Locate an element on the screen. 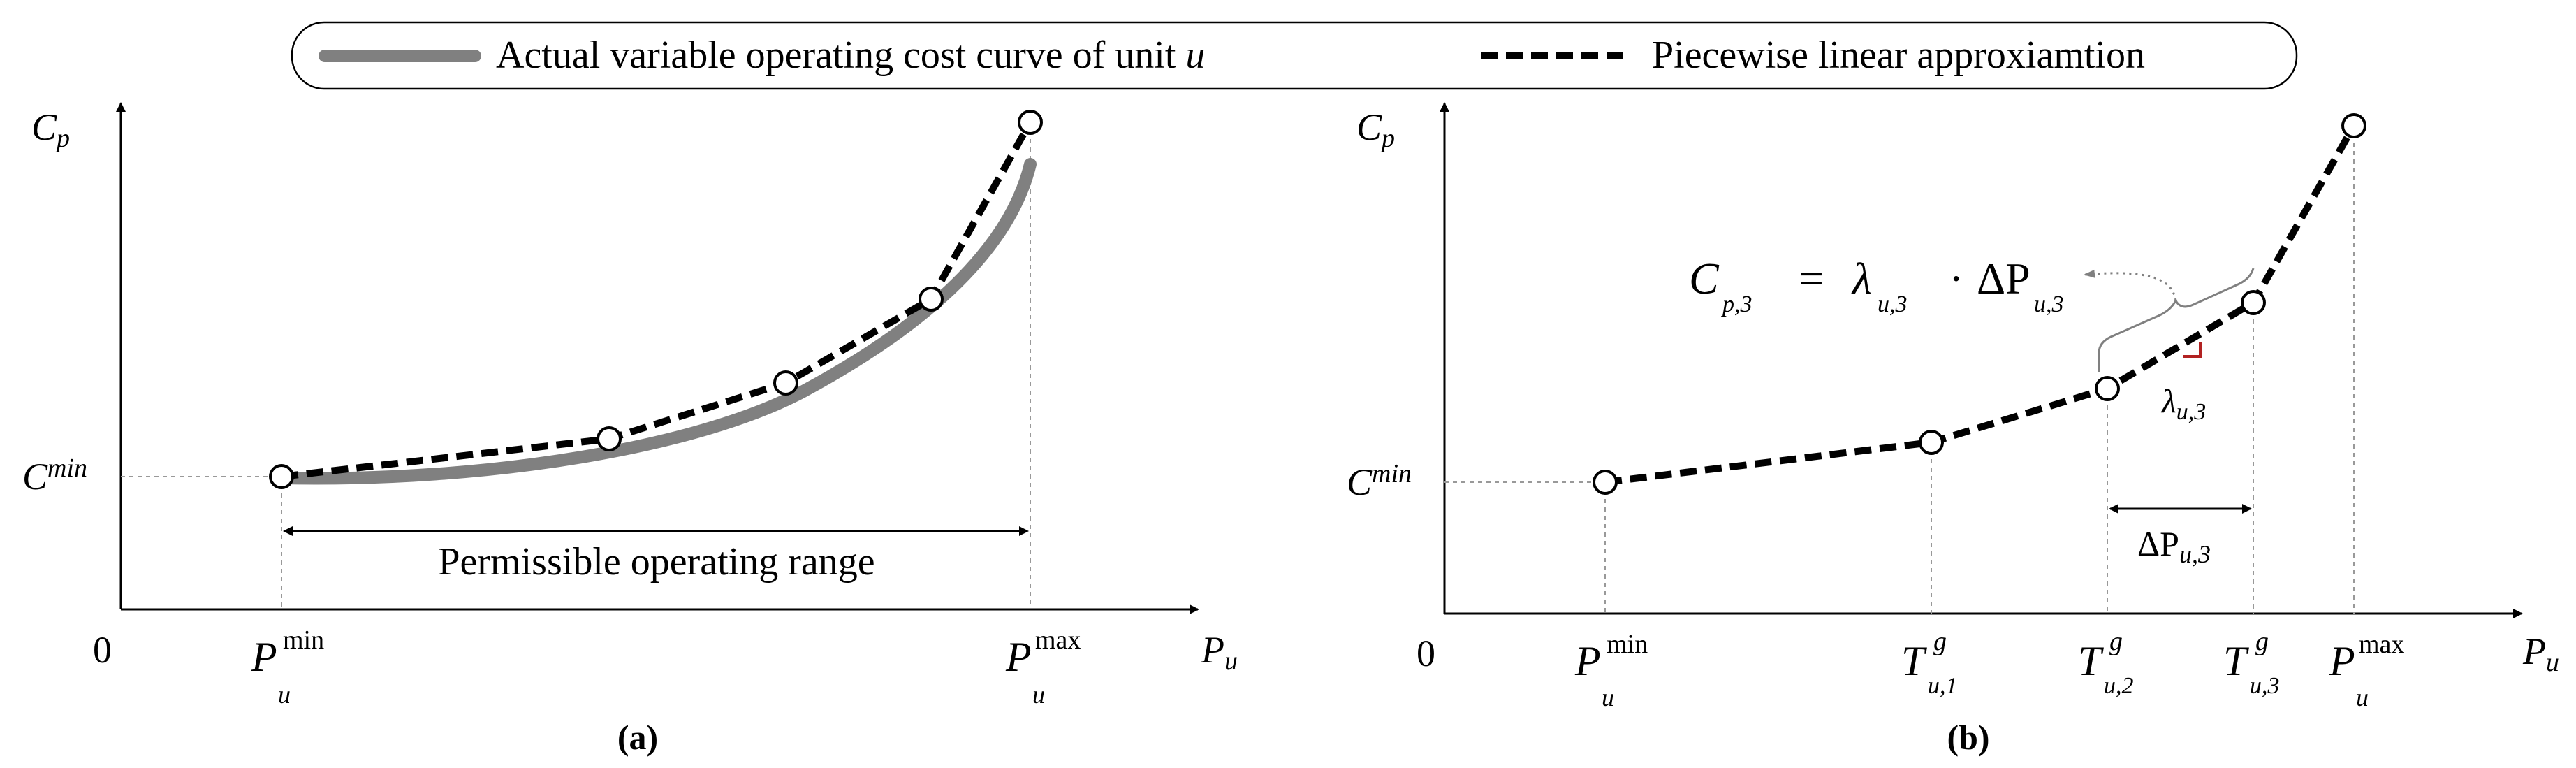 This screenshot has width=2576, height=768. panel-b-delta-label: ΔPu,3 is located at coordinates (2174, 546).